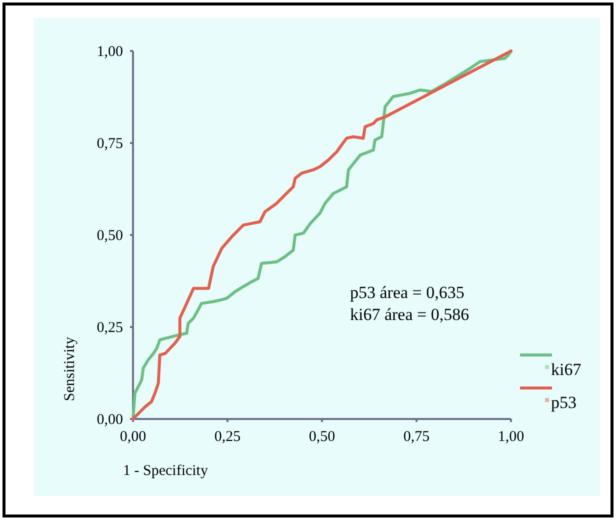 The height and width of the screenshot is (520, 616). I want to click on y-tick-label: 0,50, so click(109, 236).